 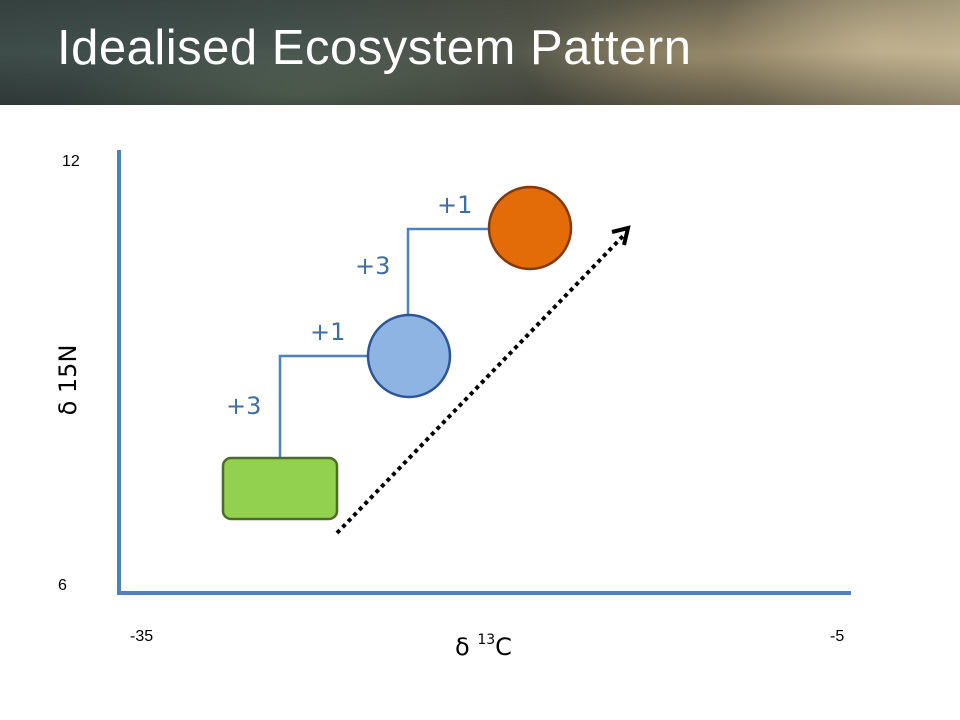 I want to click on connector-primary-to-secondary, so click(x=448, y=271).